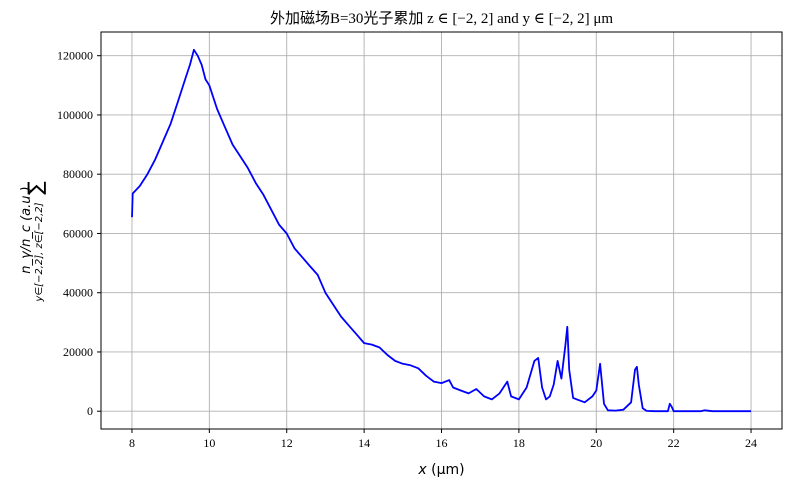  Describe the element at coordinates (26, 229) in the screenshot. I see `y-axis-main-label: n_γ/n_c (a.u.)` at that location.